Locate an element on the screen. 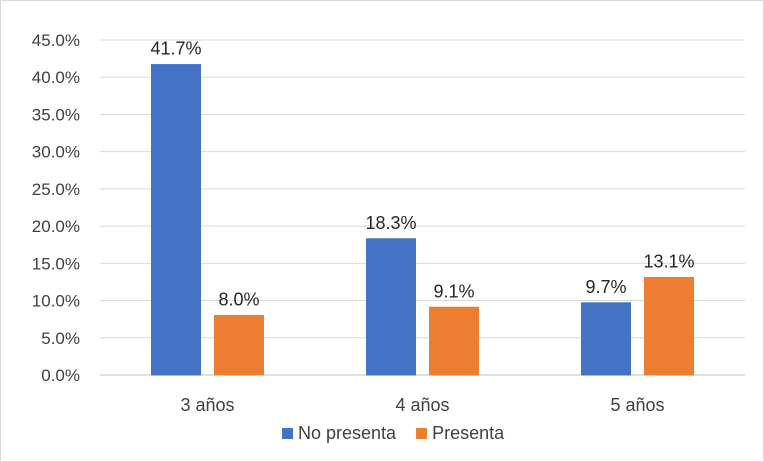 The image size is (764, 462). y-tick-label: 5.0% is located at coordinates (60, 338).